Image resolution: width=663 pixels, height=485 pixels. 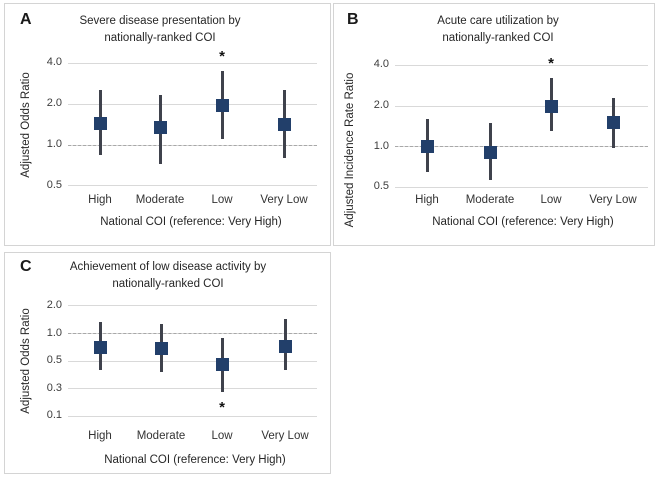 I want to click on panel-a-x-category-label-low: Low, so click(x=222, y=200).